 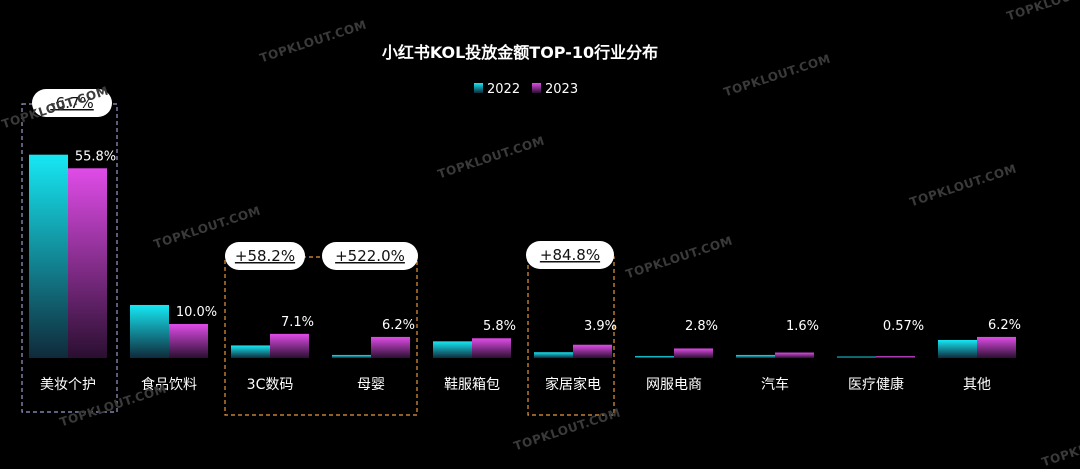 I want to click on chart-title: 小红书KOL投放金额TOP-10行业分布, so click(x=520, y=52).